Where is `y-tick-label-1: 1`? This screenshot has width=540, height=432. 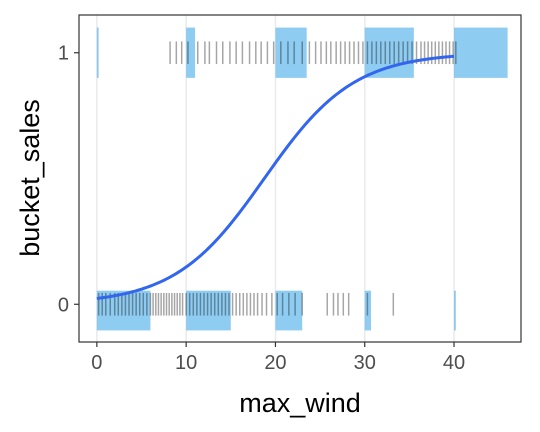 y-tick-label-1: 1 is located at coordinates (63, 54).